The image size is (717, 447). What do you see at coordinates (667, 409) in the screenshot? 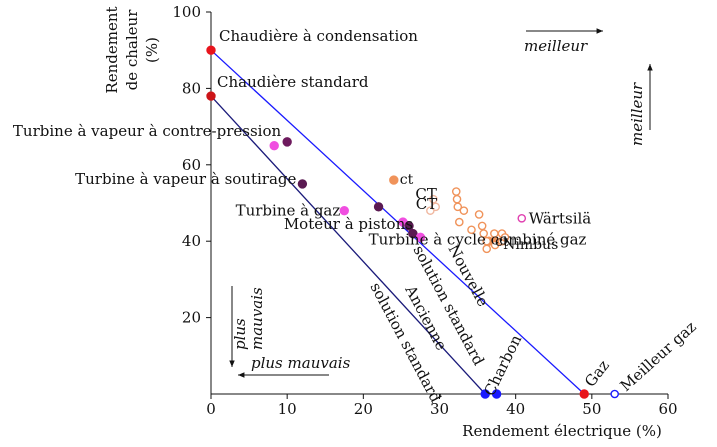
I see `x-tick-label: 60` at bounding box center [667, 409].